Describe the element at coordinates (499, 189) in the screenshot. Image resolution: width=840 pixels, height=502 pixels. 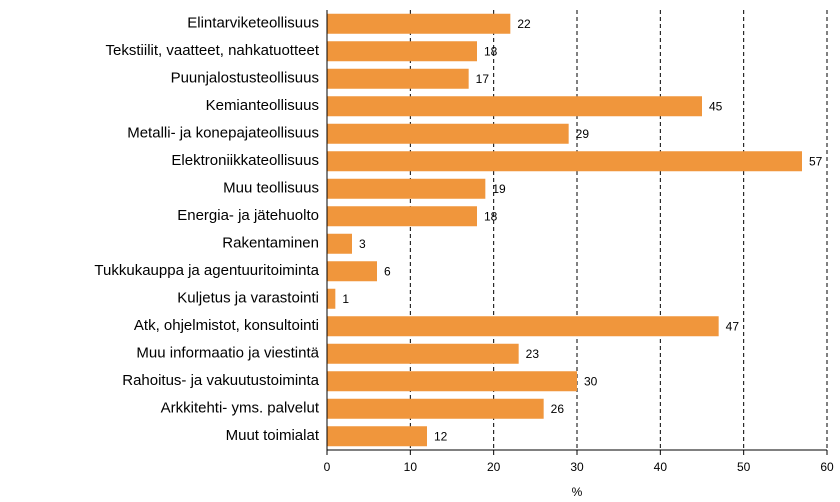
I see `value-label: 19` at that location.